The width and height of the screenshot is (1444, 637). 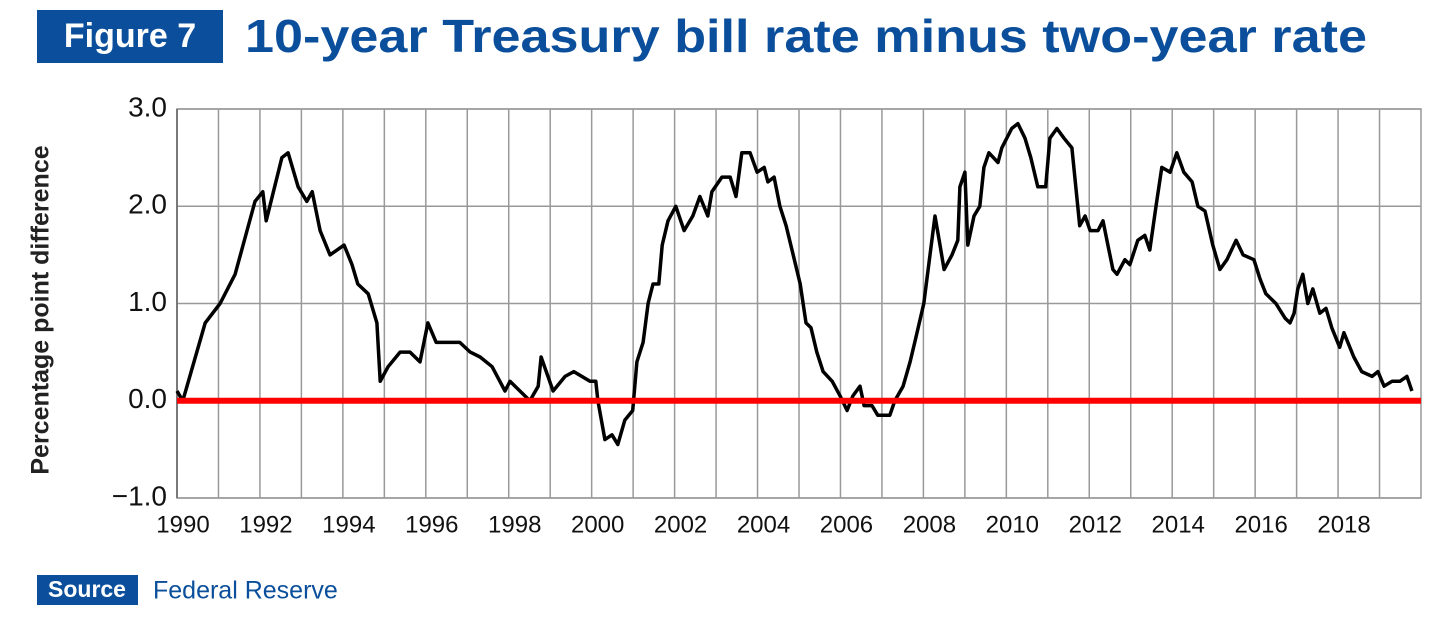 I want to click on y-tick-label: 0.0, so click(x=147, y=398).